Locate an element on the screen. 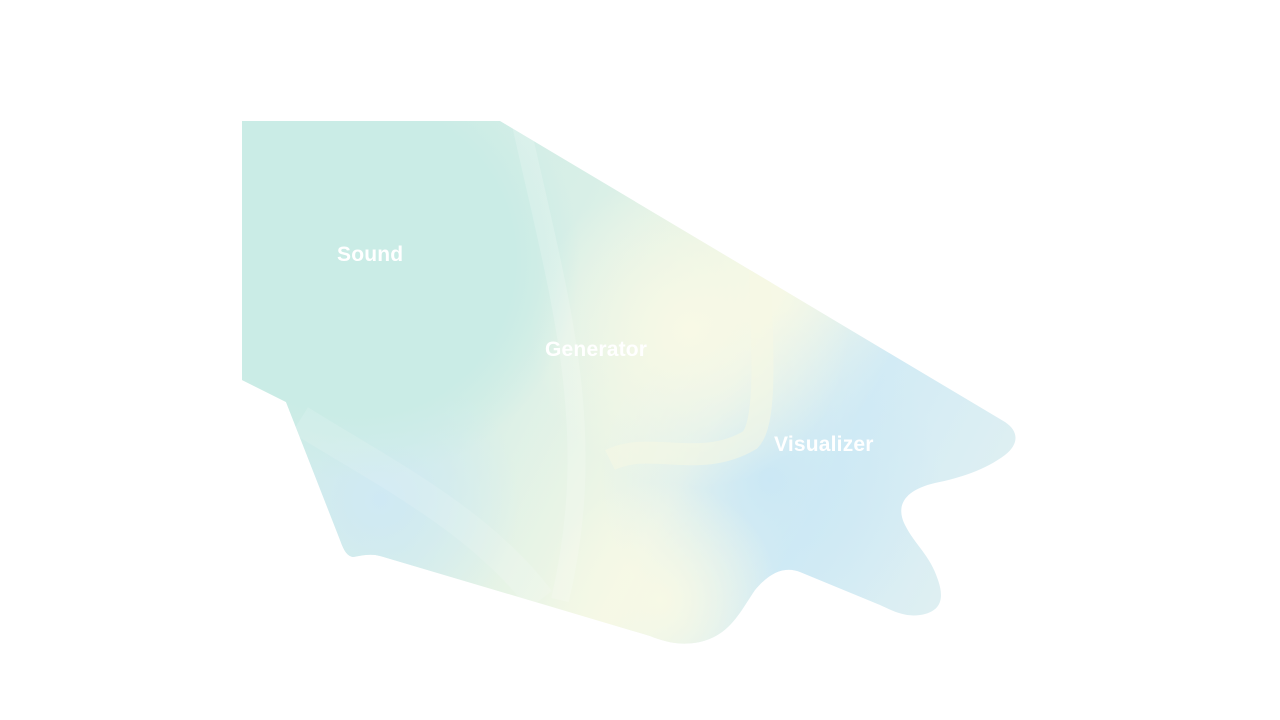 This screenshot has width=1280, height=720. hero-word-visualizer: Visualizer is located at coordinates (824, 444).